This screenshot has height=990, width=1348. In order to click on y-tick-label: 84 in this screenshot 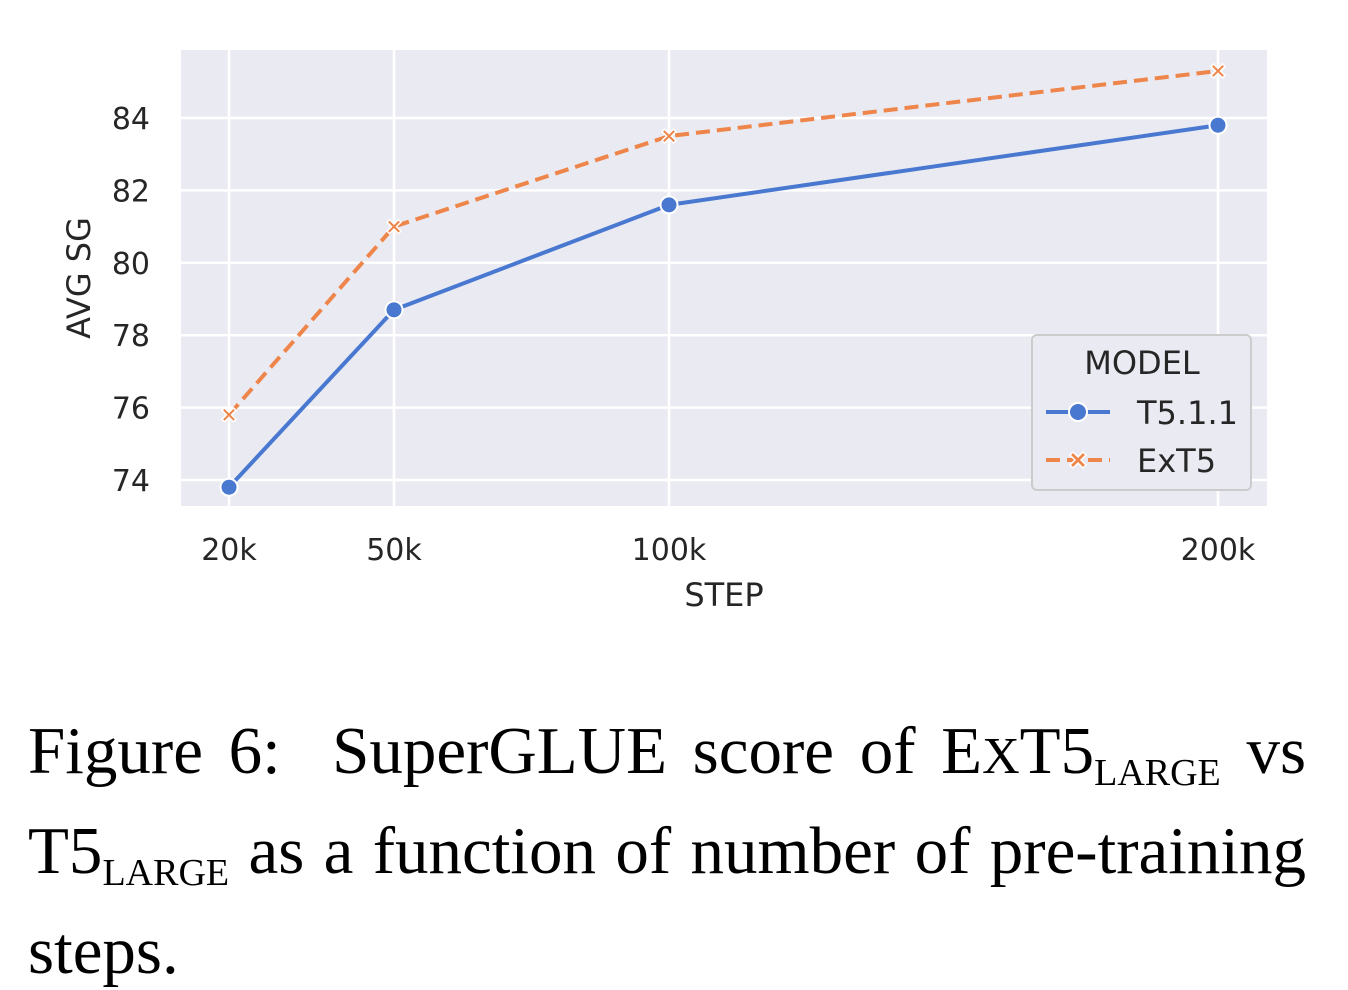, I will do `click(131, 119)`.